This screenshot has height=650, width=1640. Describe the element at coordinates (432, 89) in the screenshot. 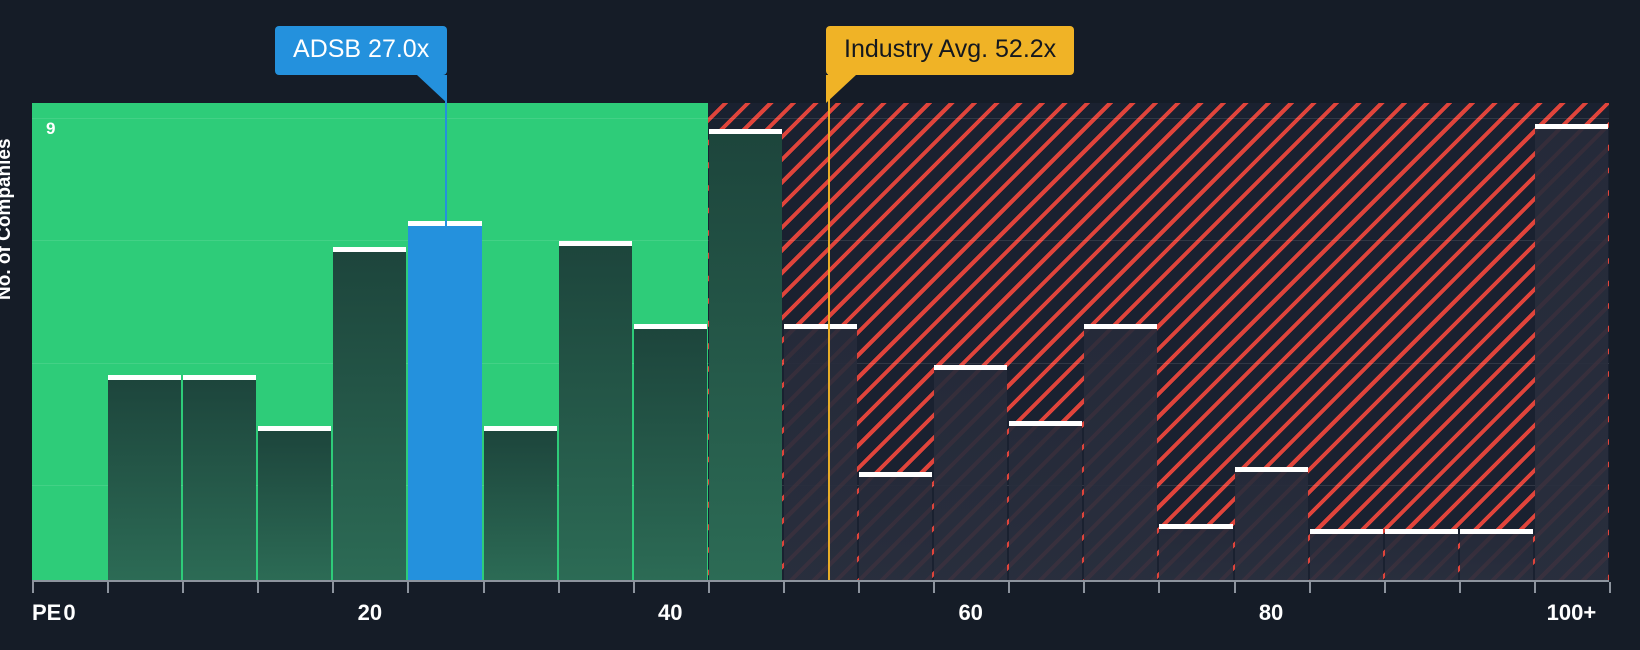

I see `adsb-callout-tail` at that location.